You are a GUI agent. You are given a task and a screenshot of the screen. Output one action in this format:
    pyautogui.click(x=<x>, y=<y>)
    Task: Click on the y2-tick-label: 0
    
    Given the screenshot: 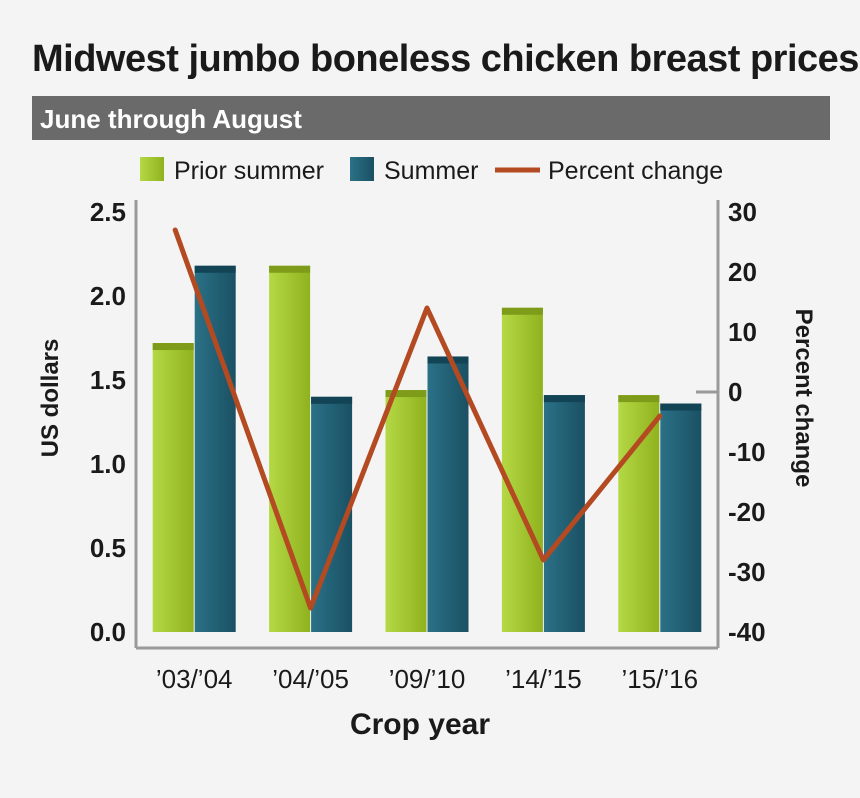 What is the action you would take?
    pyautogui.click(x=735, y=392)
    